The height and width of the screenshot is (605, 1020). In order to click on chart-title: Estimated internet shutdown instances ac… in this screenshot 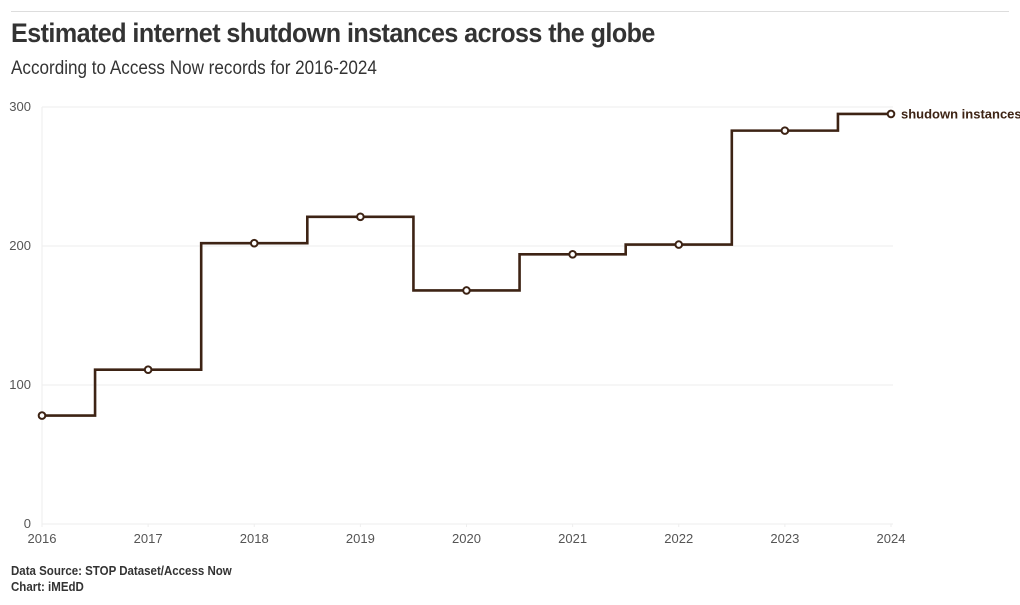, I will do `click(333, 33)`.